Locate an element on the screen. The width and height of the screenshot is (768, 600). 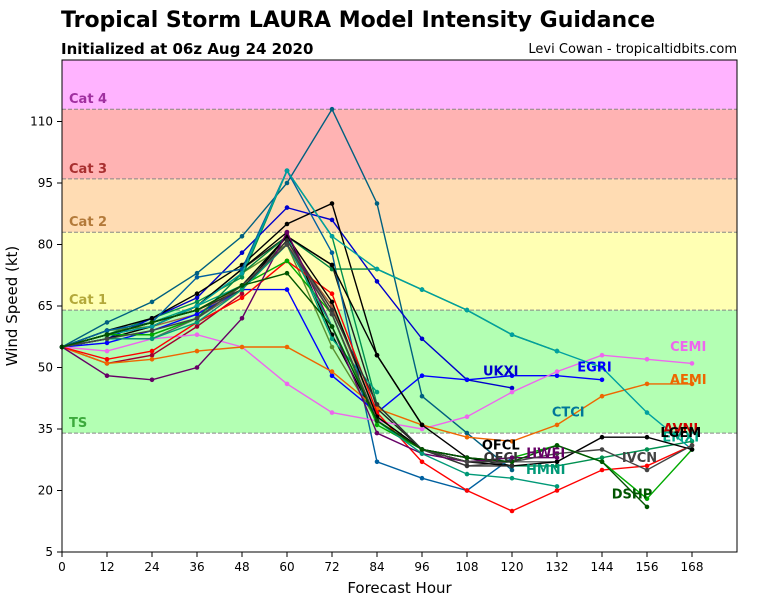
model-label-ofcl: OFCL is located at coordinates (501, 446).